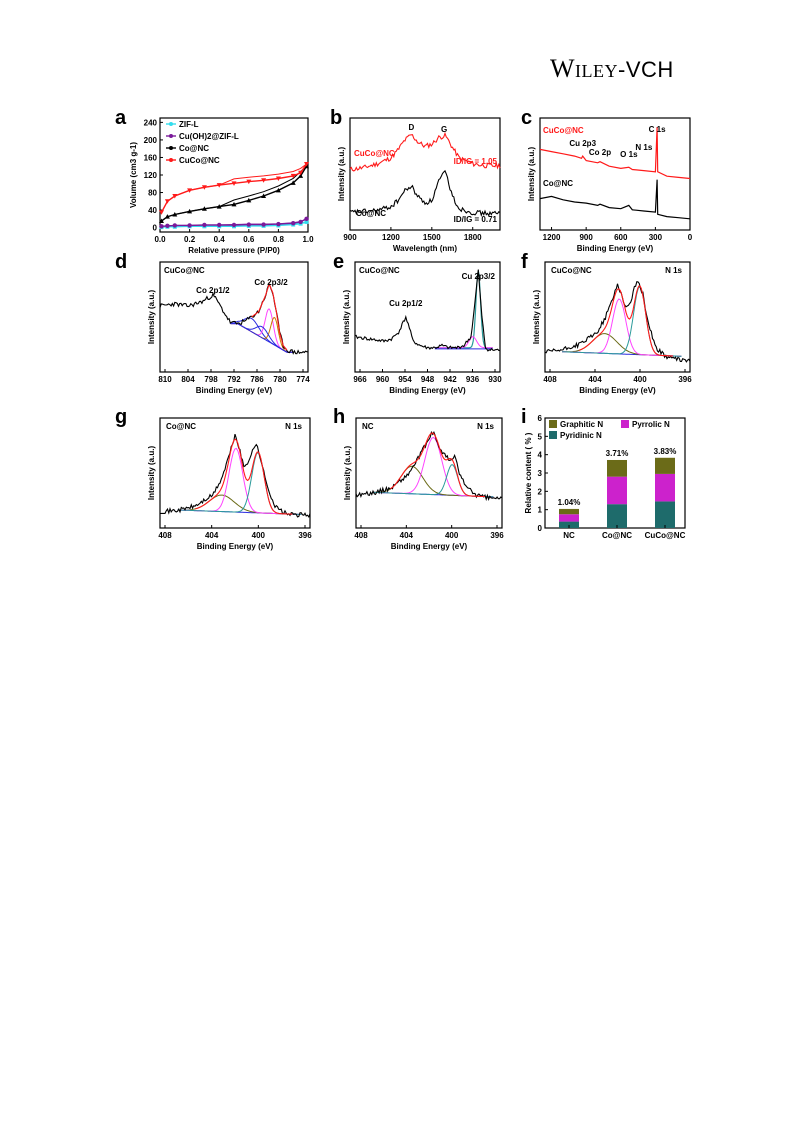  I want to click on panel-h-sample-label: NC, so click(368, 426).